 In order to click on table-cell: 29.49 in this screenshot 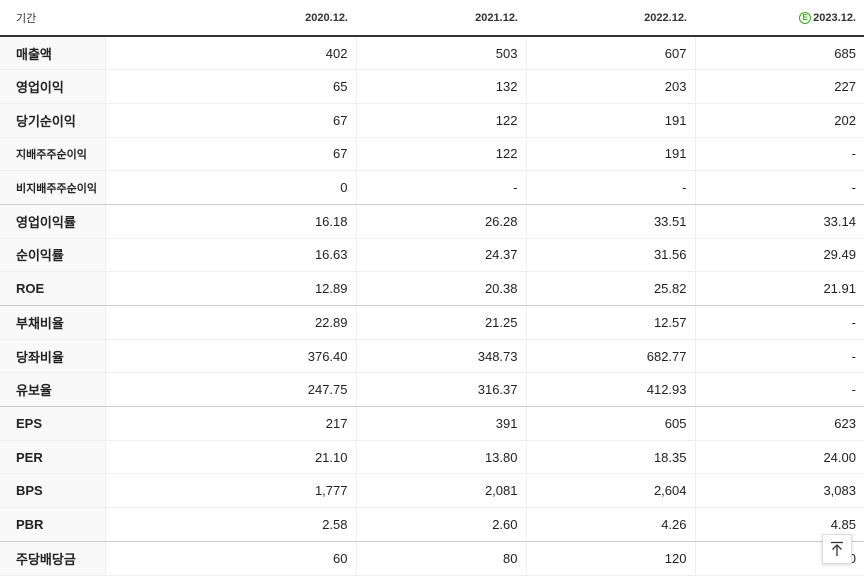, I will do `click(779, 255)`.